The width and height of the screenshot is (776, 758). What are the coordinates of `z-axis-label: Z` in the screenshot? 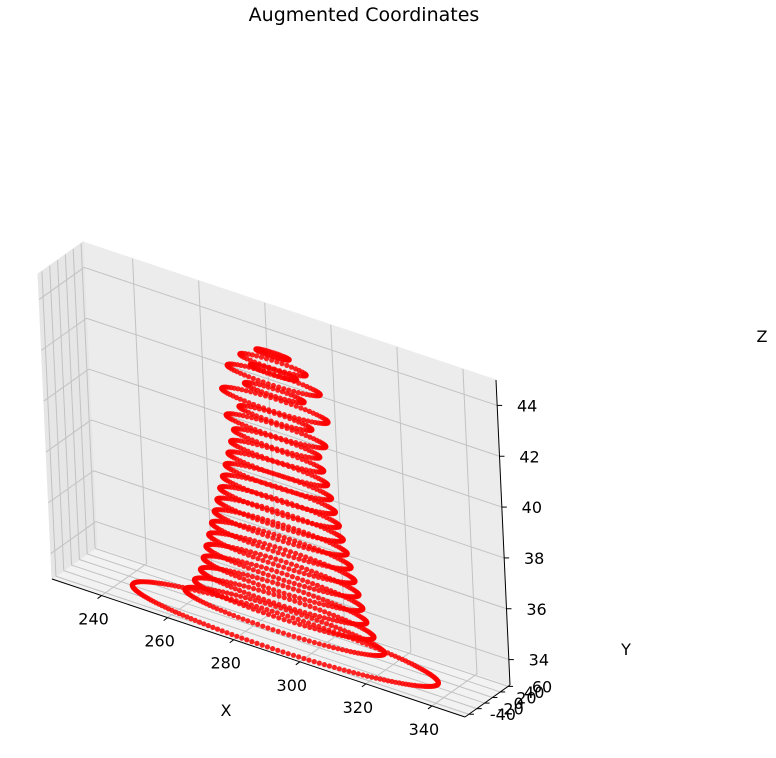 It's located at (762, 336).